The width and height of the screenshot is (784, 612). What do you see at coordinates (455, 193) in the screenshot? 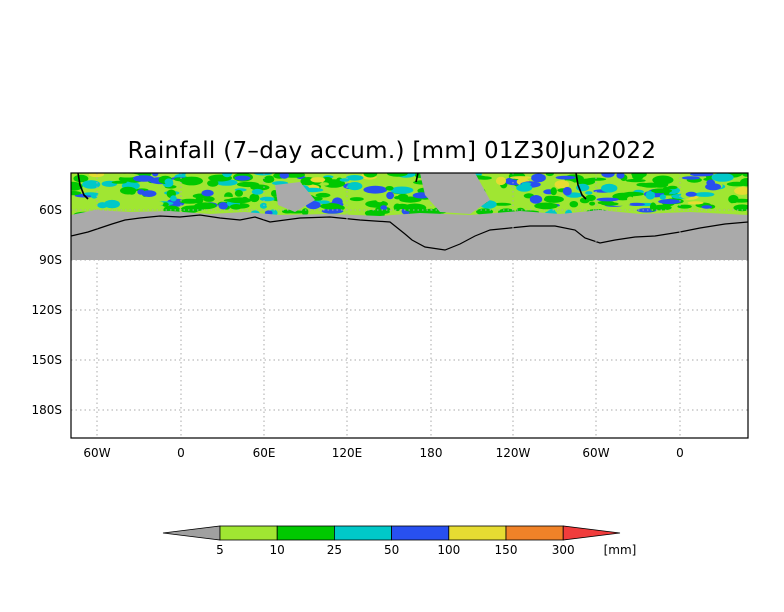
I see `dry-patch` at bounding box center [455, 193].